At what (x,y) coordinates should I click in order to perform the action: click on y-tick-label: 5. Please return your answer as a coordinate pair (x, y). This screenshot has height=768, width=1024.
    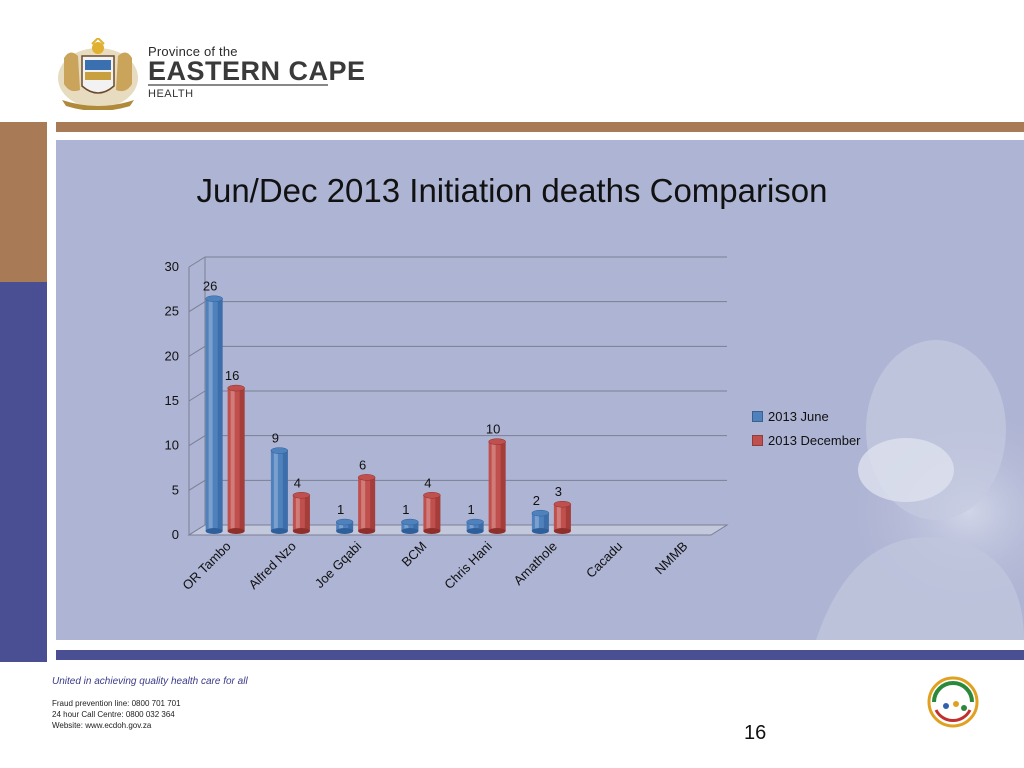
    Looking at the image, I should click on (175, 489).